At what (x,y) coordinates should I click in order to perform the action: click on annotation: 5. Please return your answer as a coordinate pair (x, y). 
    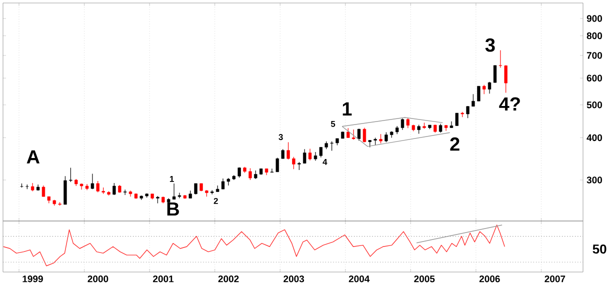
    Looking at the image, I should click on (333, 124).